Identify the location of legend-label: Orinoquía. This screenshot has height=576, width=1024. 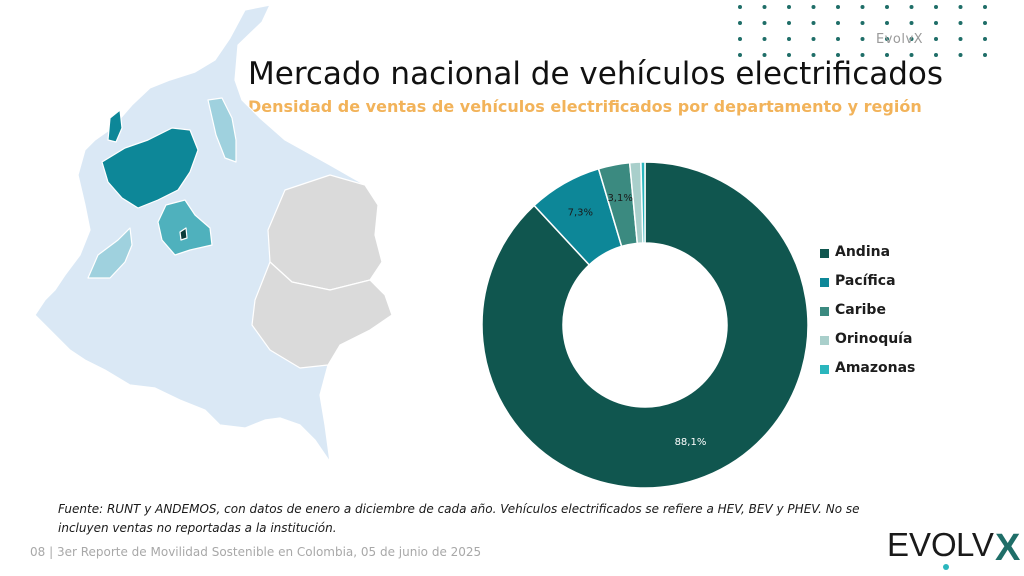
(874, 339).